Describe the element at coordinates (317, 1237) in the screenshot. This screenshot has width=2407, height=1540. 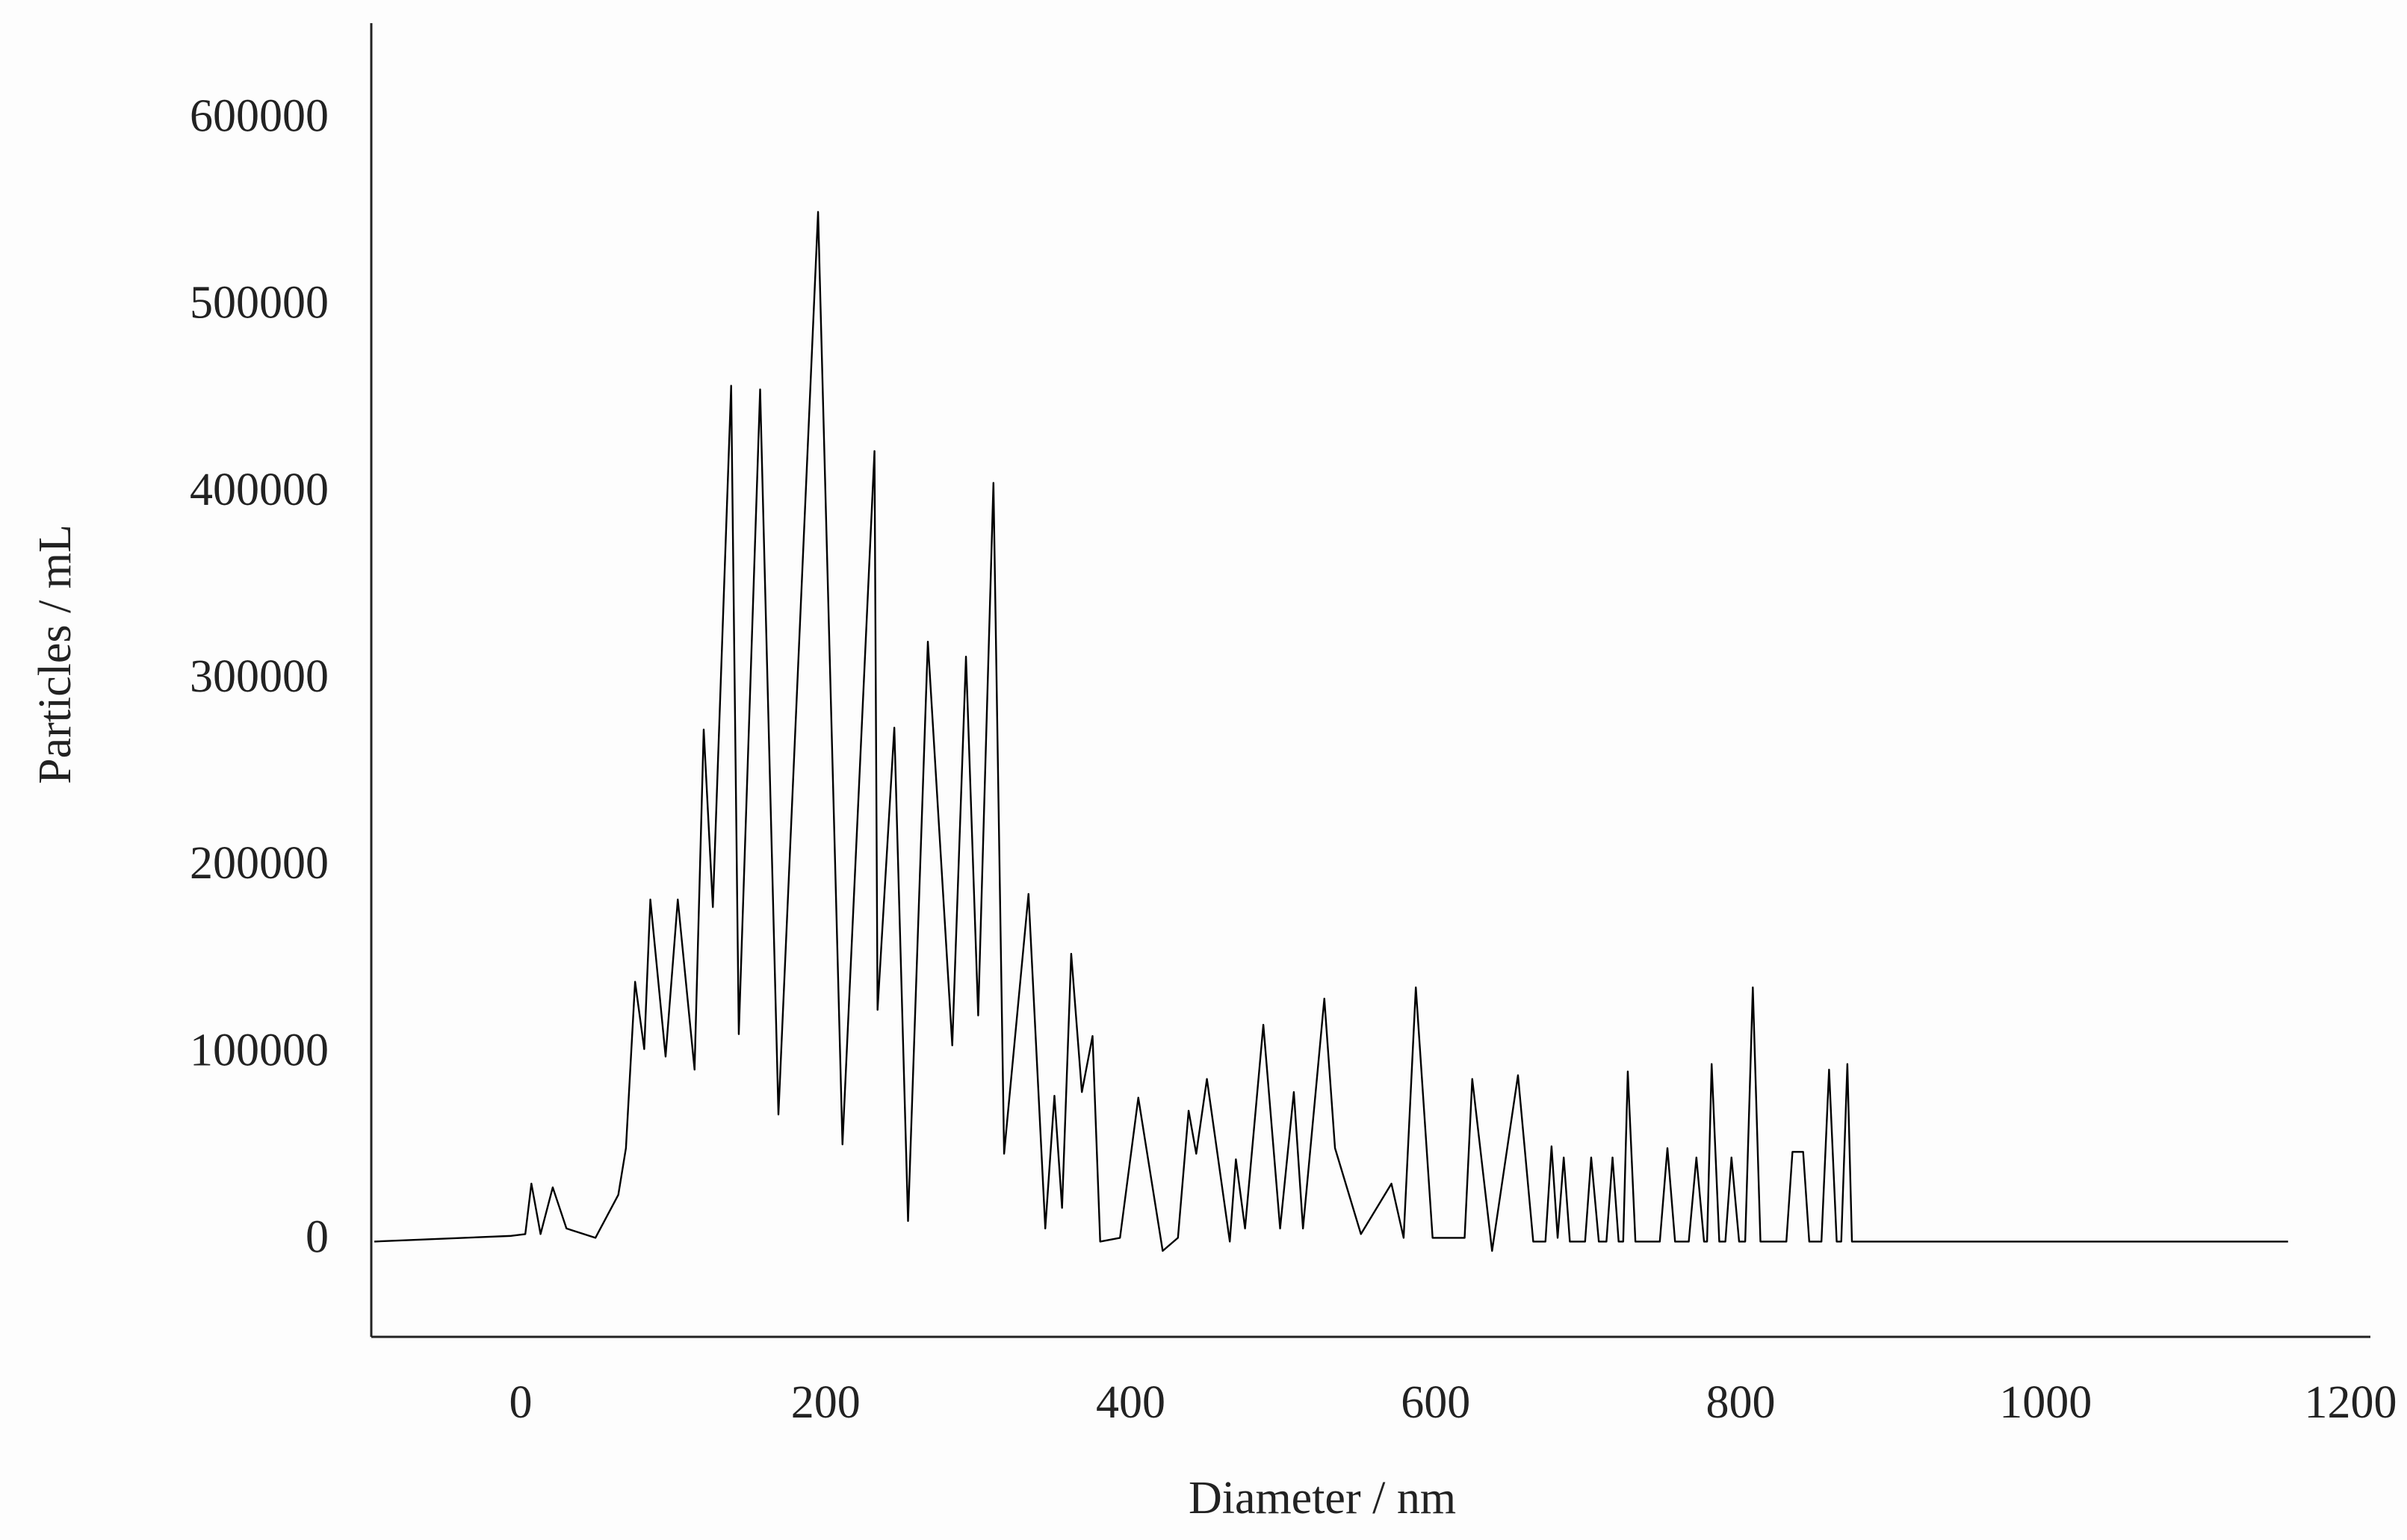
I see `y-tick-label: 0` at that location.